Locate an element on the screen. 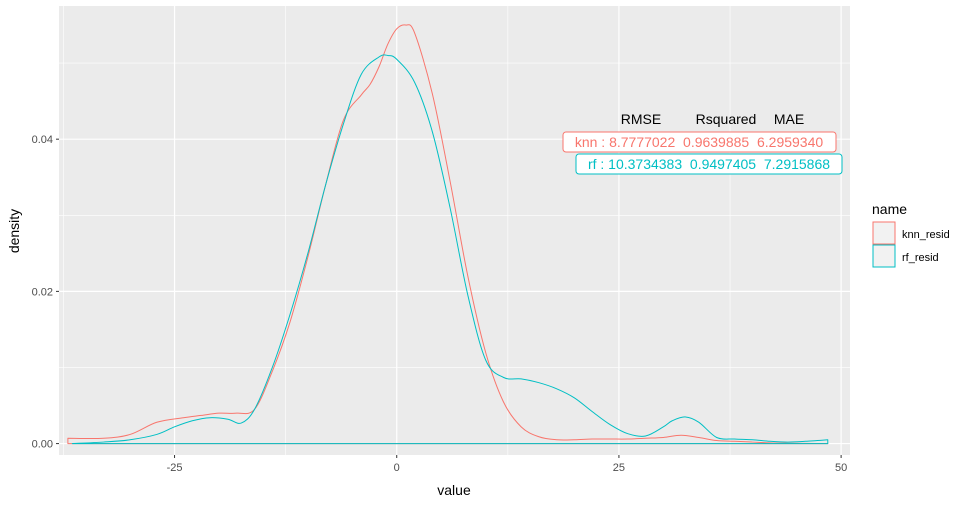 Image resolution: width=973 pixels, height=505 pixels. x-tick-label: 0 is located at coordinates (397, 468).